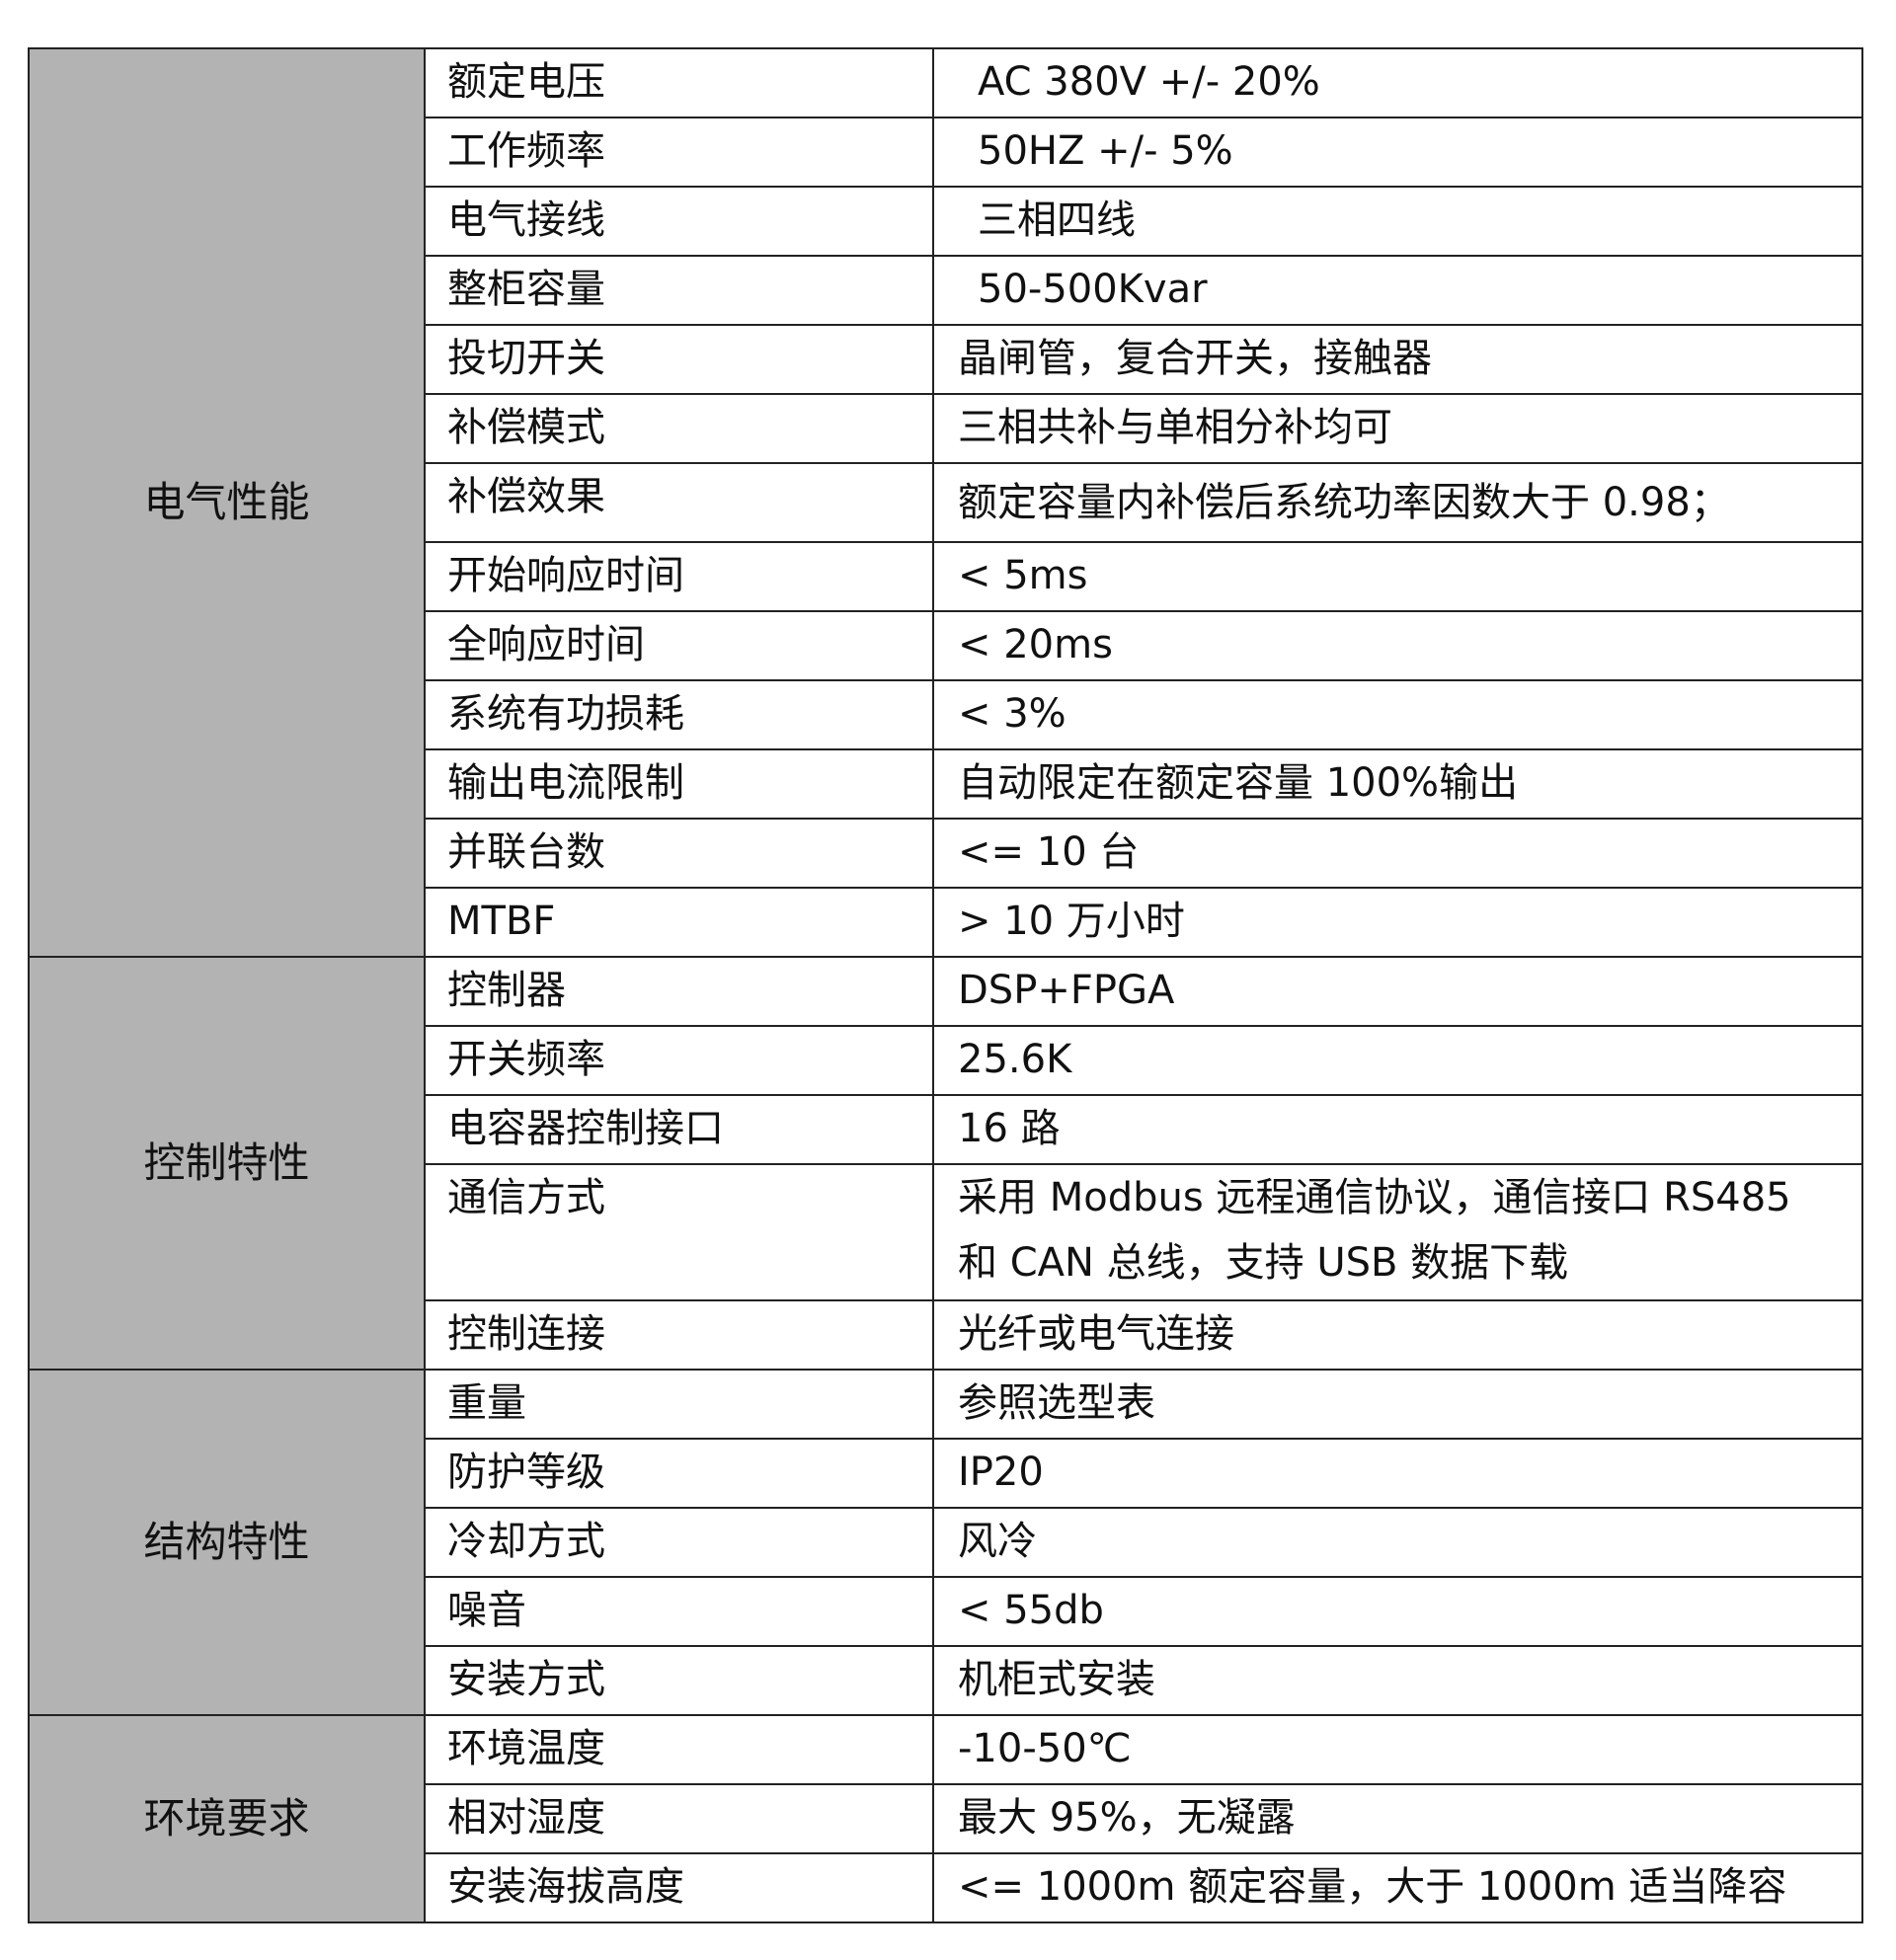 The height and width of the screenshot is (1960, 1896). I want to click on table-row: 开关频率 25.6K, so click(946, 1061).